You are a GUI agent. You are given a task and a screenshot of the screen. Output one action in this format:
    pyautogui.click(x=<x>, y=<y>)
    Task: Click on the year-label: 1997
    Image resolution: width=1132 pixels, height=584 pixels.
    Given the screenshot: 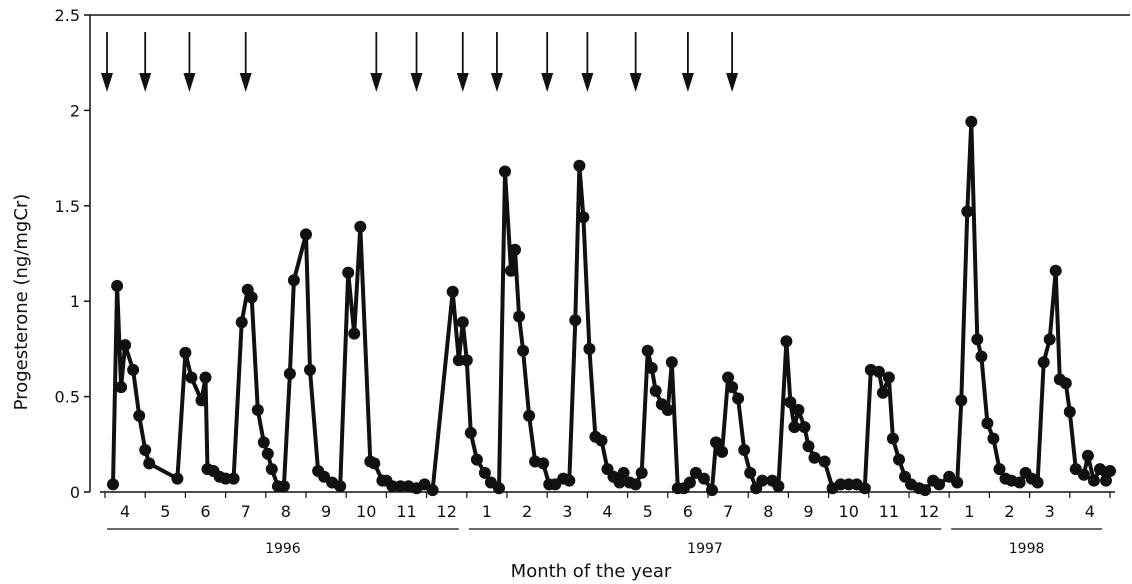 What is the action you would take?
    pyautogui.click(x=705, y=549)
    